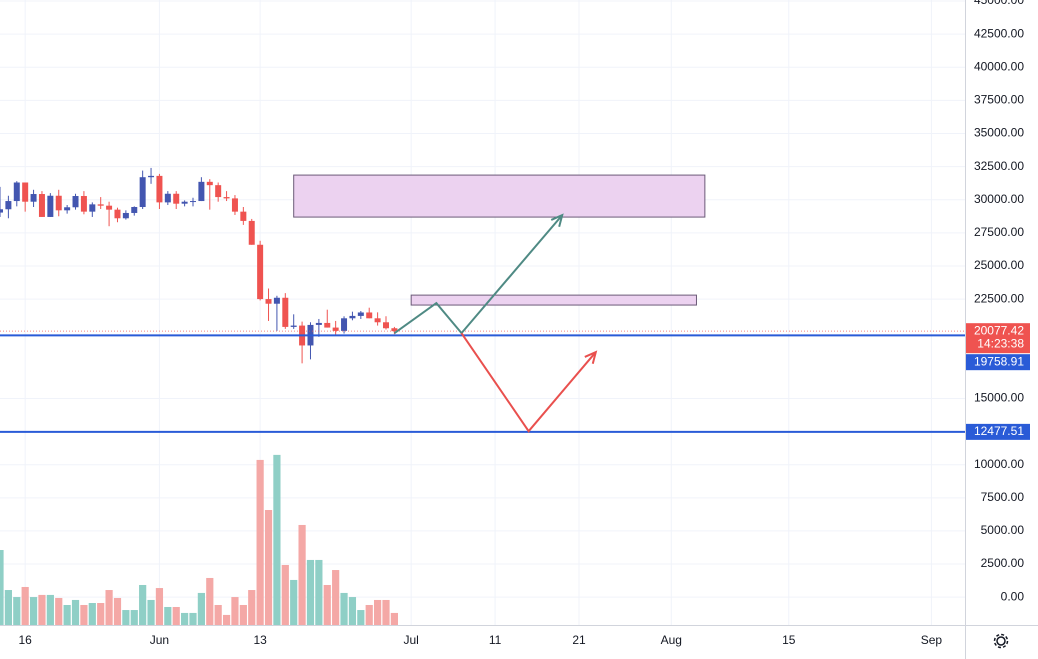 The width and height of the screenshot is (1038, 659). What do you see at coordinates (999, 66) in the screenshot?
I see `y-tick-label: 40000.00` at bounding box center [999, 66].